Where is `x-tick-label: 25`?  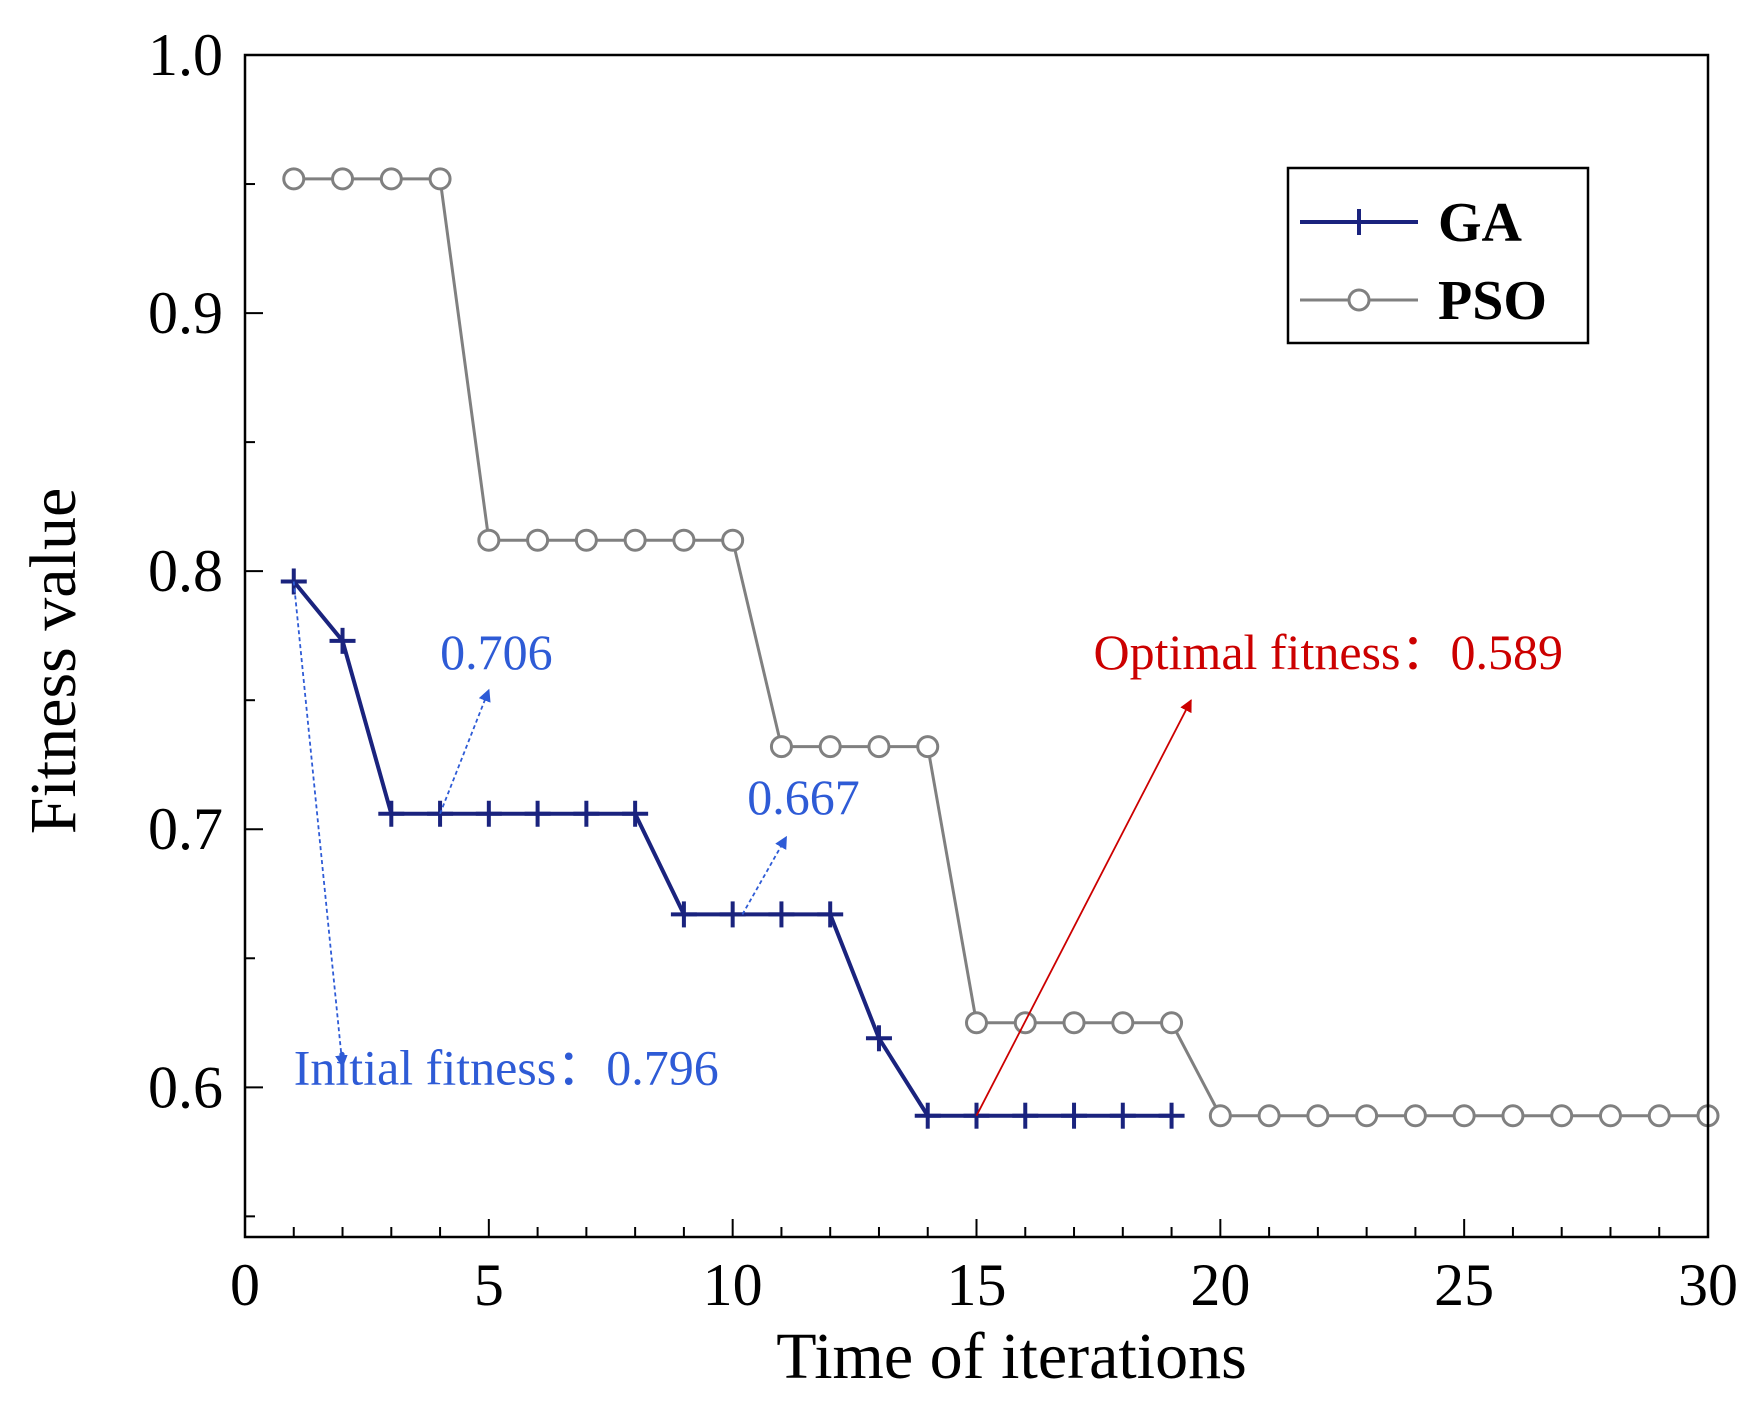
x-tick-label: 25 is located at coordinates (1464, 1285).